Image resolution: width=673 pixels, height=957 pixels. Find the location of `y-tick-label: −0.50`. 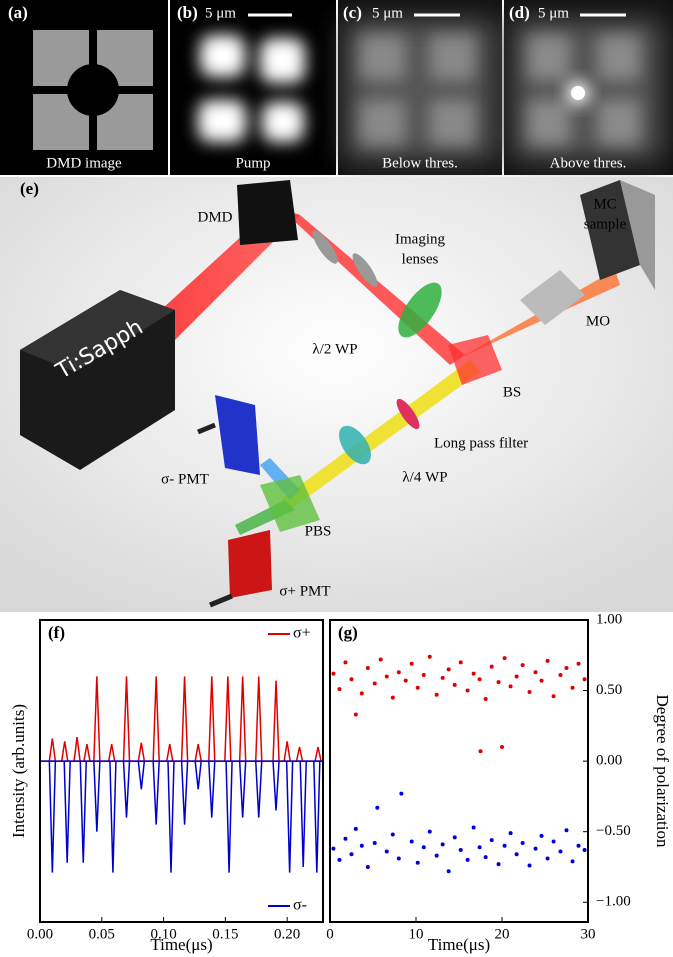

y-tick-label: −0.50 is located at coordinates (613, 831).